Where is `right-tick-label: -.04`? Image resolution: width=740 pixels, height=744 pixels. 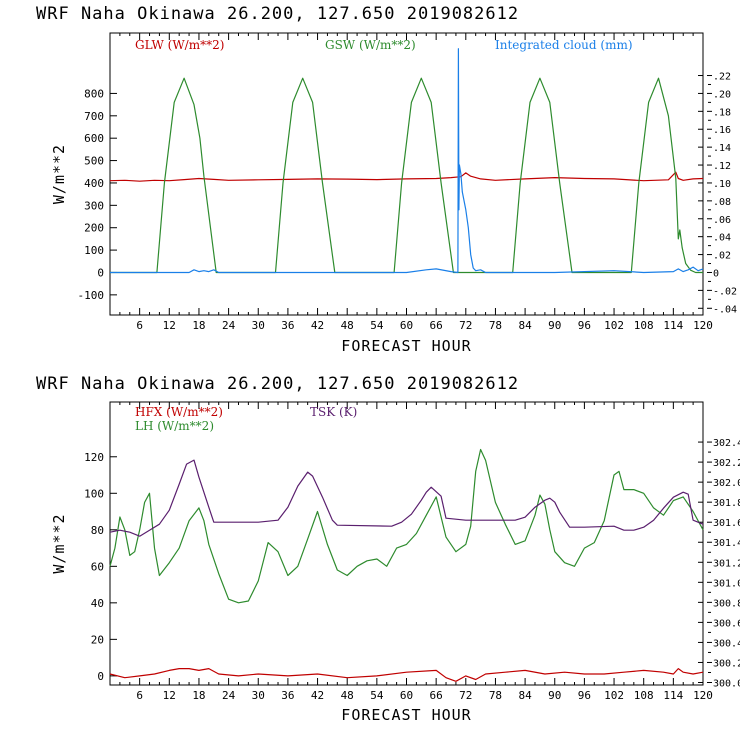
right-tick-label: -.04 is located at coordinates (725, 309).